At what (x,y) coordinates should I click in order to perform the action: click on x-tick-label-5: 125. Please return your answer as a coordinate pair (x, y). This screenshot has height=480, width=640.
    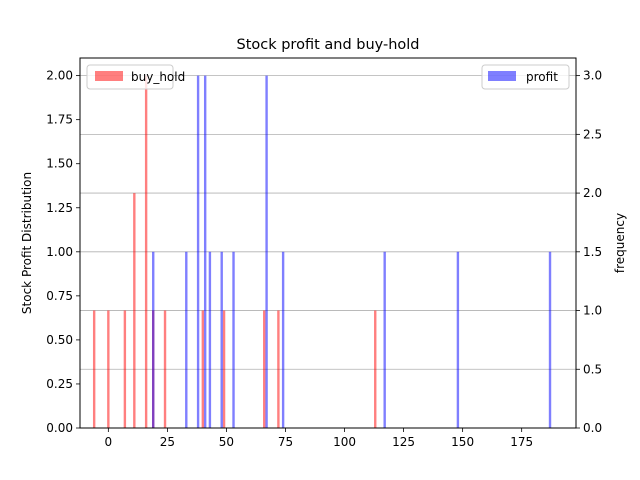
    Looking at the image, I should click on (403, 442).